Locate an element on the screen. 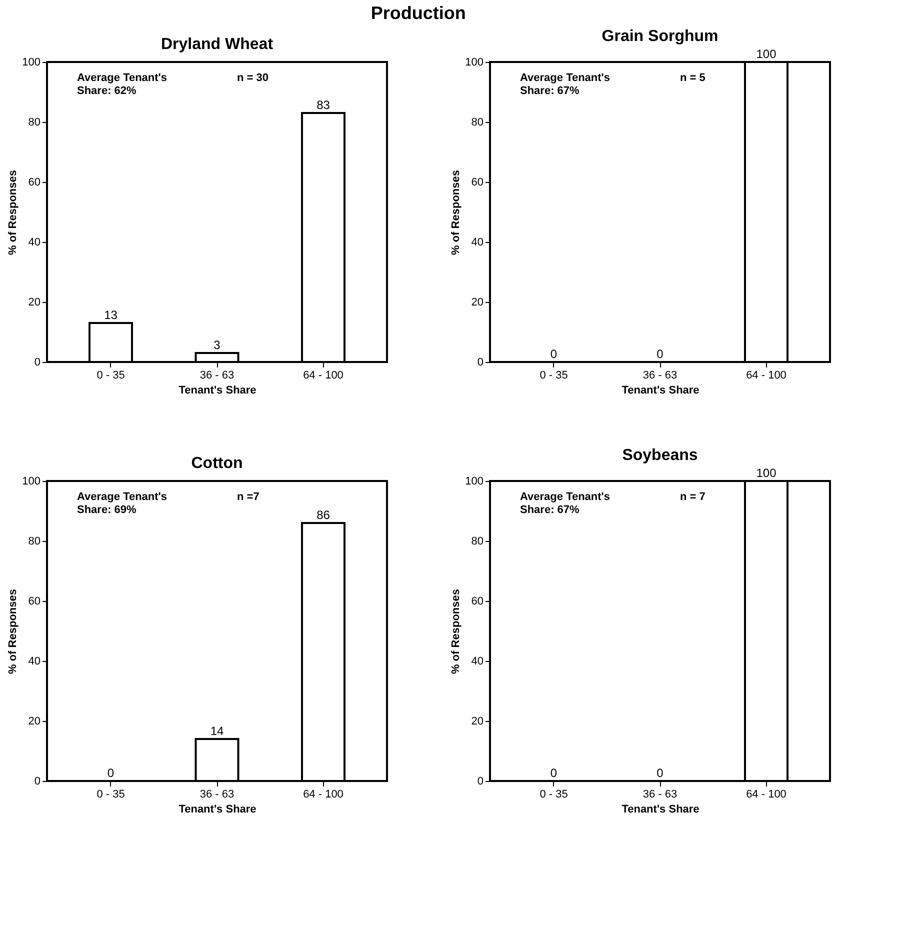  data-label: 83 is located at coordinates (323, 105).